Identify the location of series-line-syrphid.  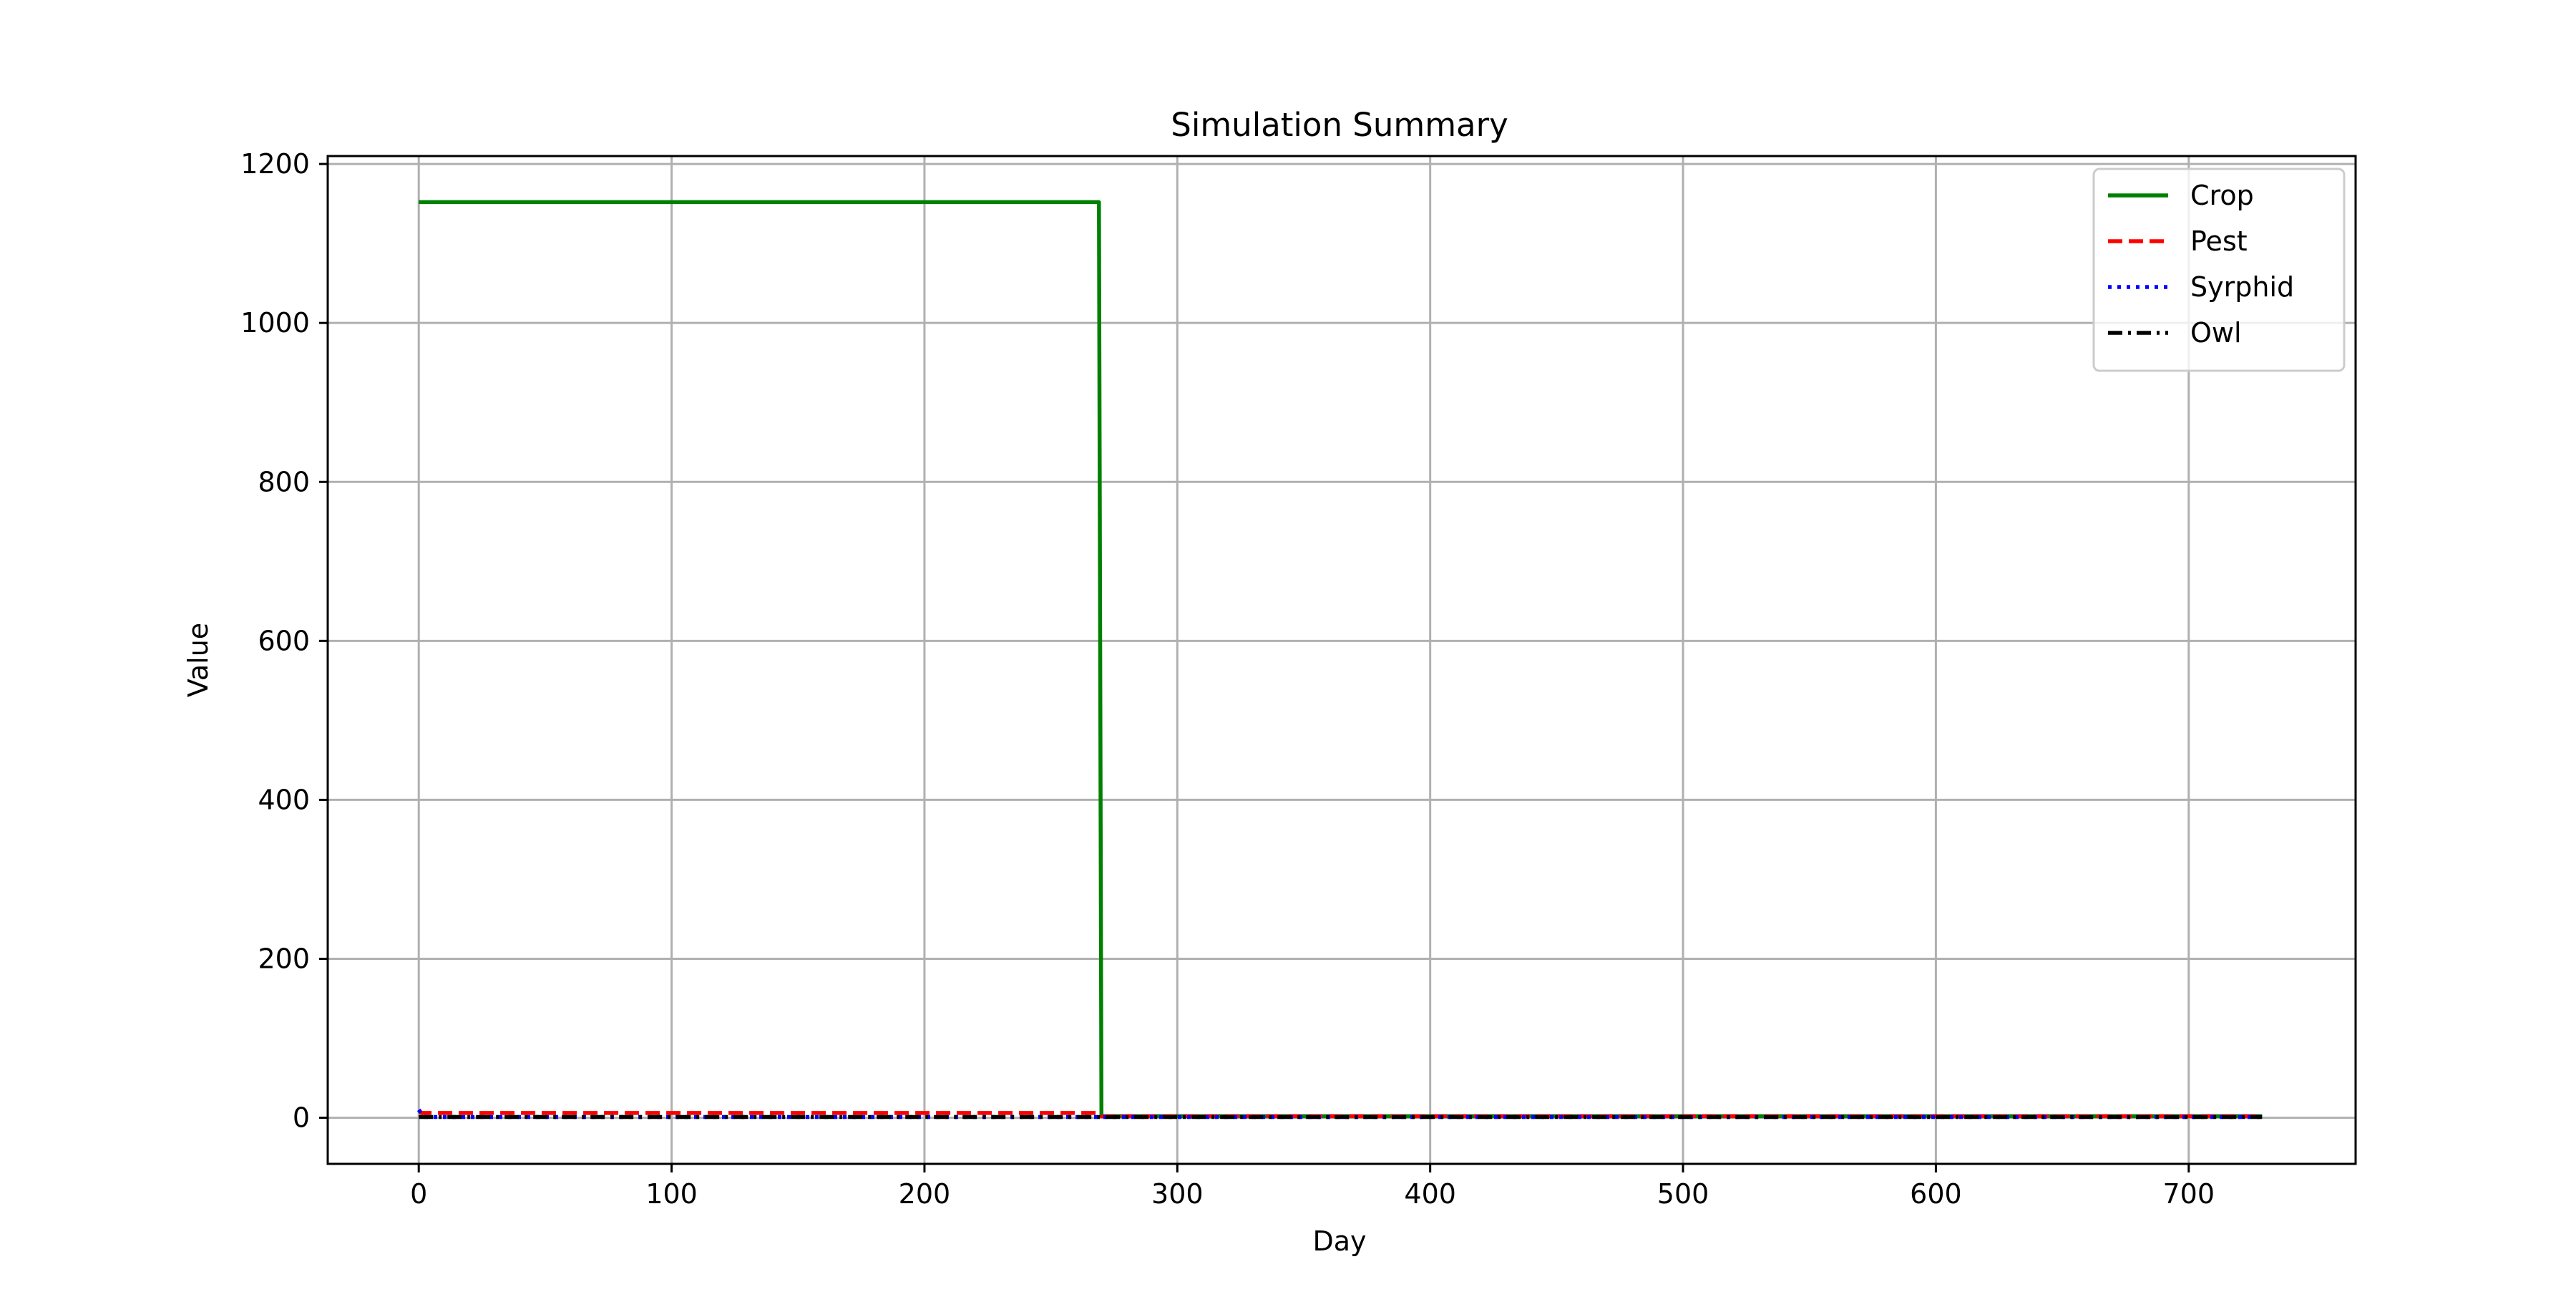
(1339, 1113).